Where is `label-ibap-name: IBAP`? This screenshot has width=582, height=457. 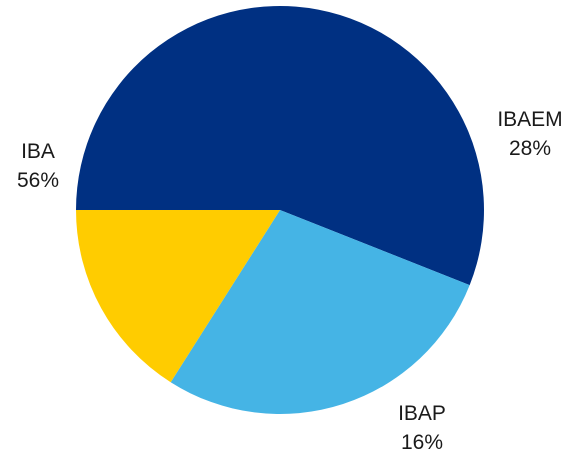 label-ibap-name: IBAP is located at coordinates (422, 413).